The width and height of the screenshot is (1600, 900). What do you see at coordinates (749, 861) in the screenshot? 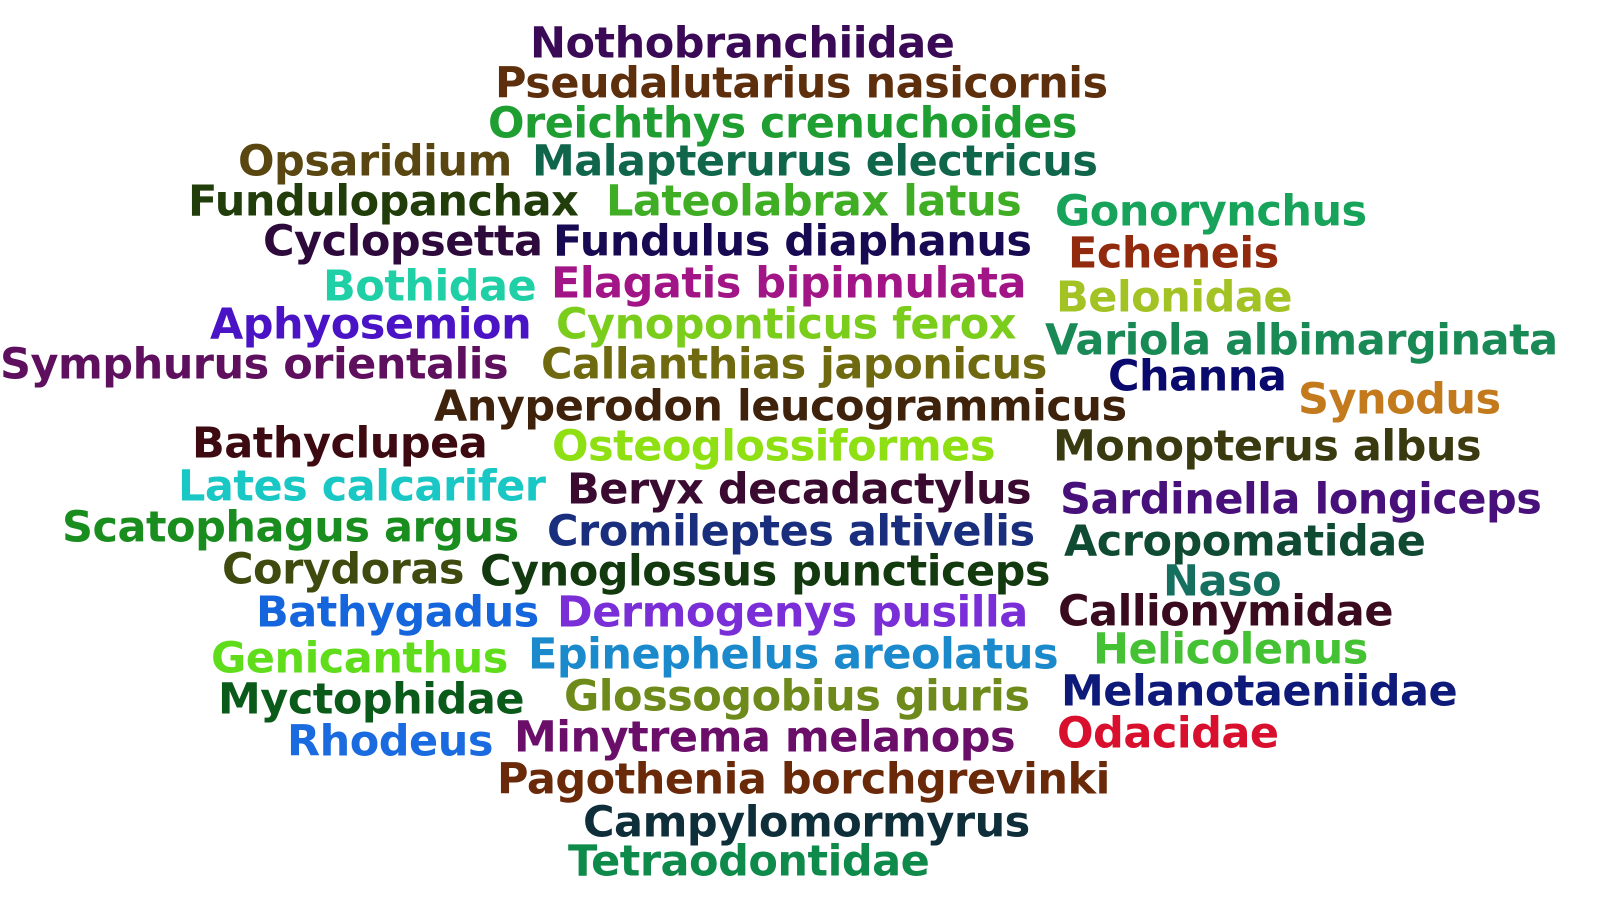
I see `word-48: Tetraodontidae` at bounding box center [749, 861].